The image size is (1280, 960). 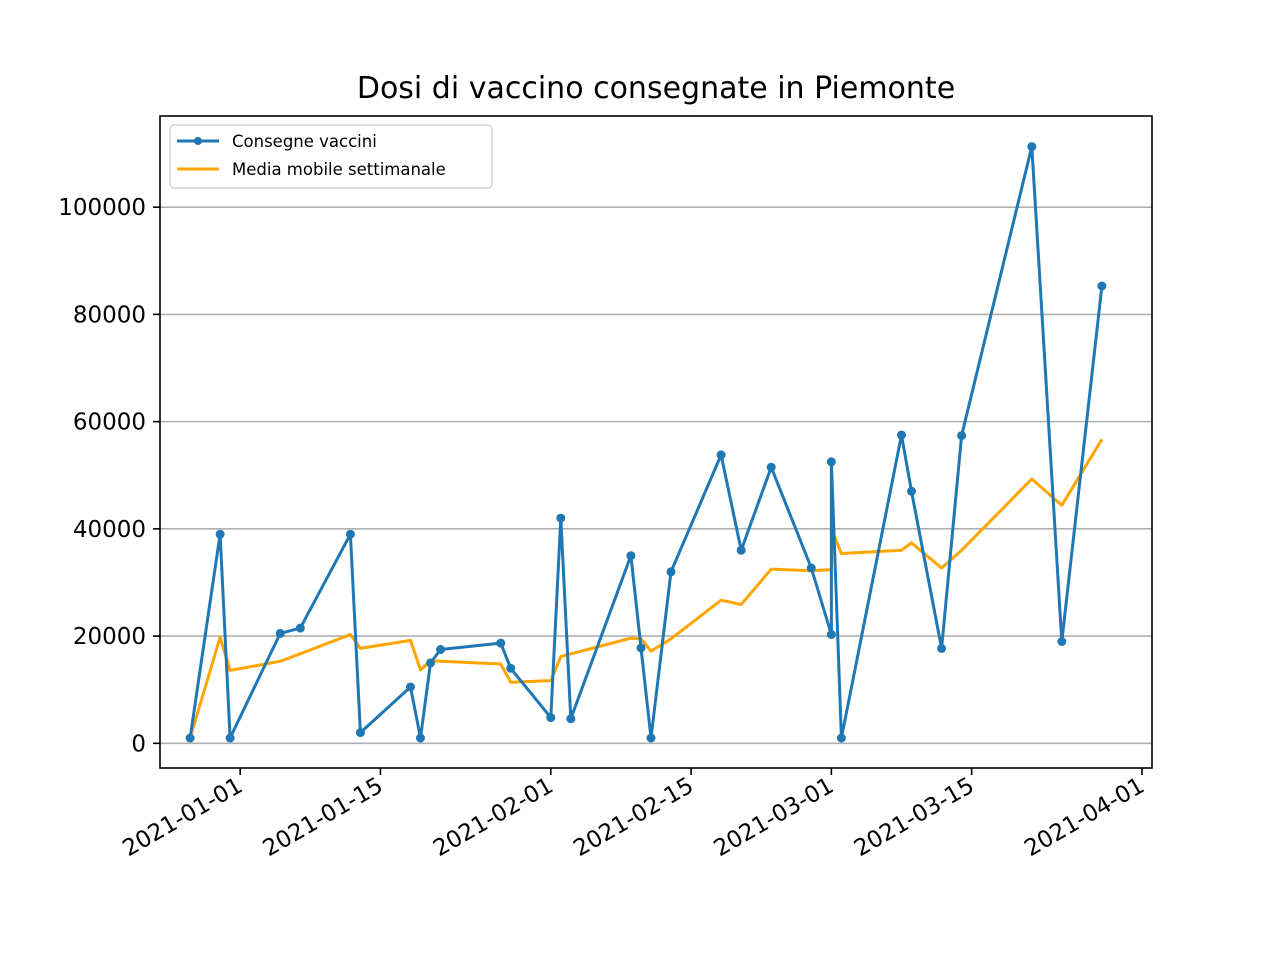 I want to click on legend-box, so click(x=331, y=156).